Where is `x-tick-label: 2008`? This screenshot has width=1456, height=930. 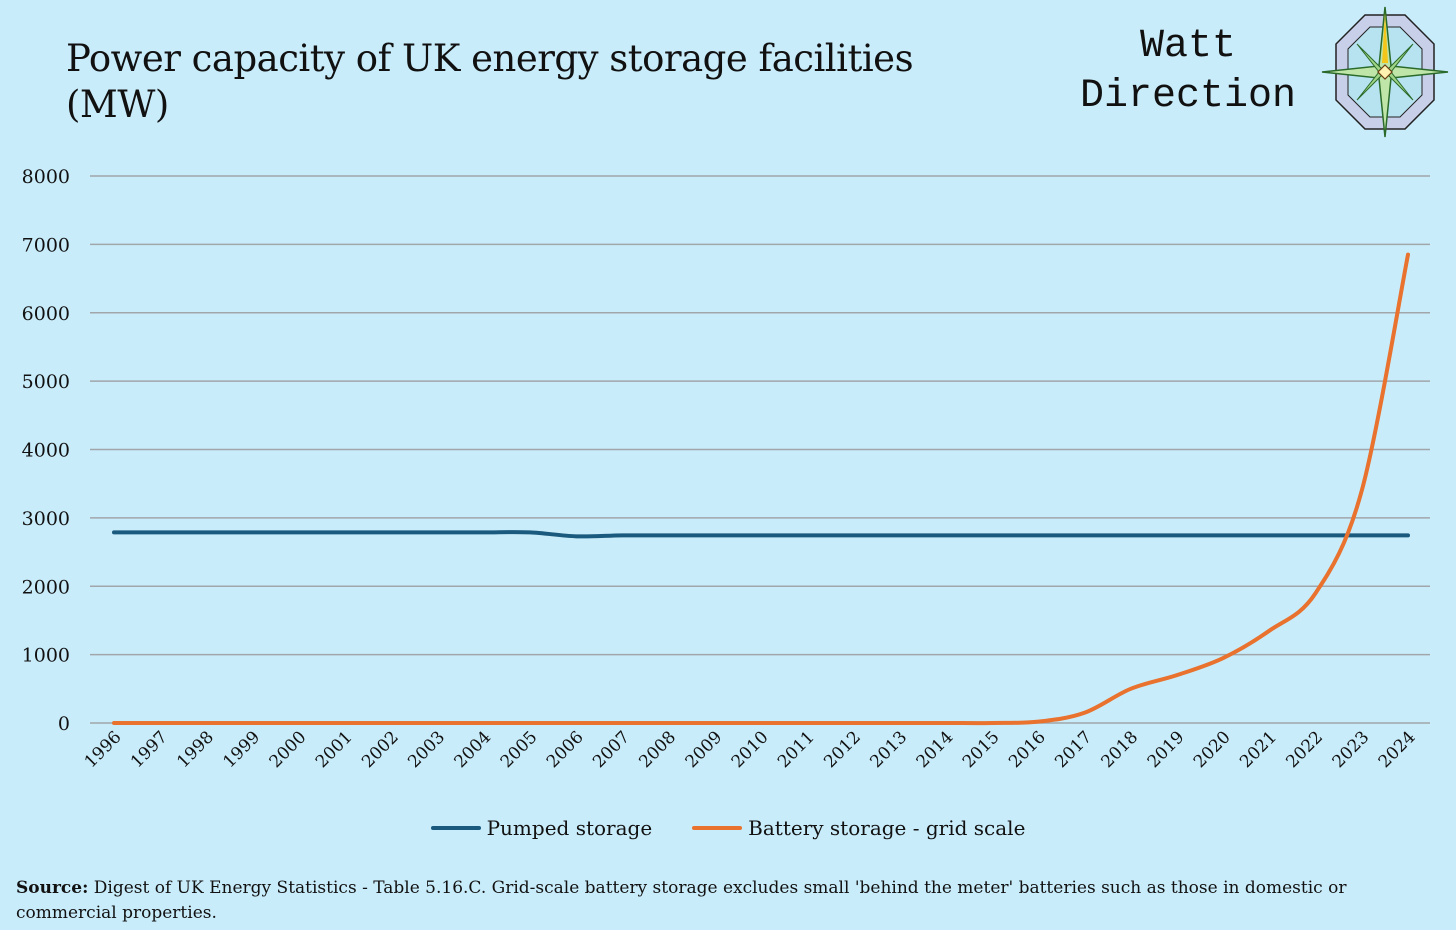
x-tick-label: 2008 is located at coordinates (657, 749).